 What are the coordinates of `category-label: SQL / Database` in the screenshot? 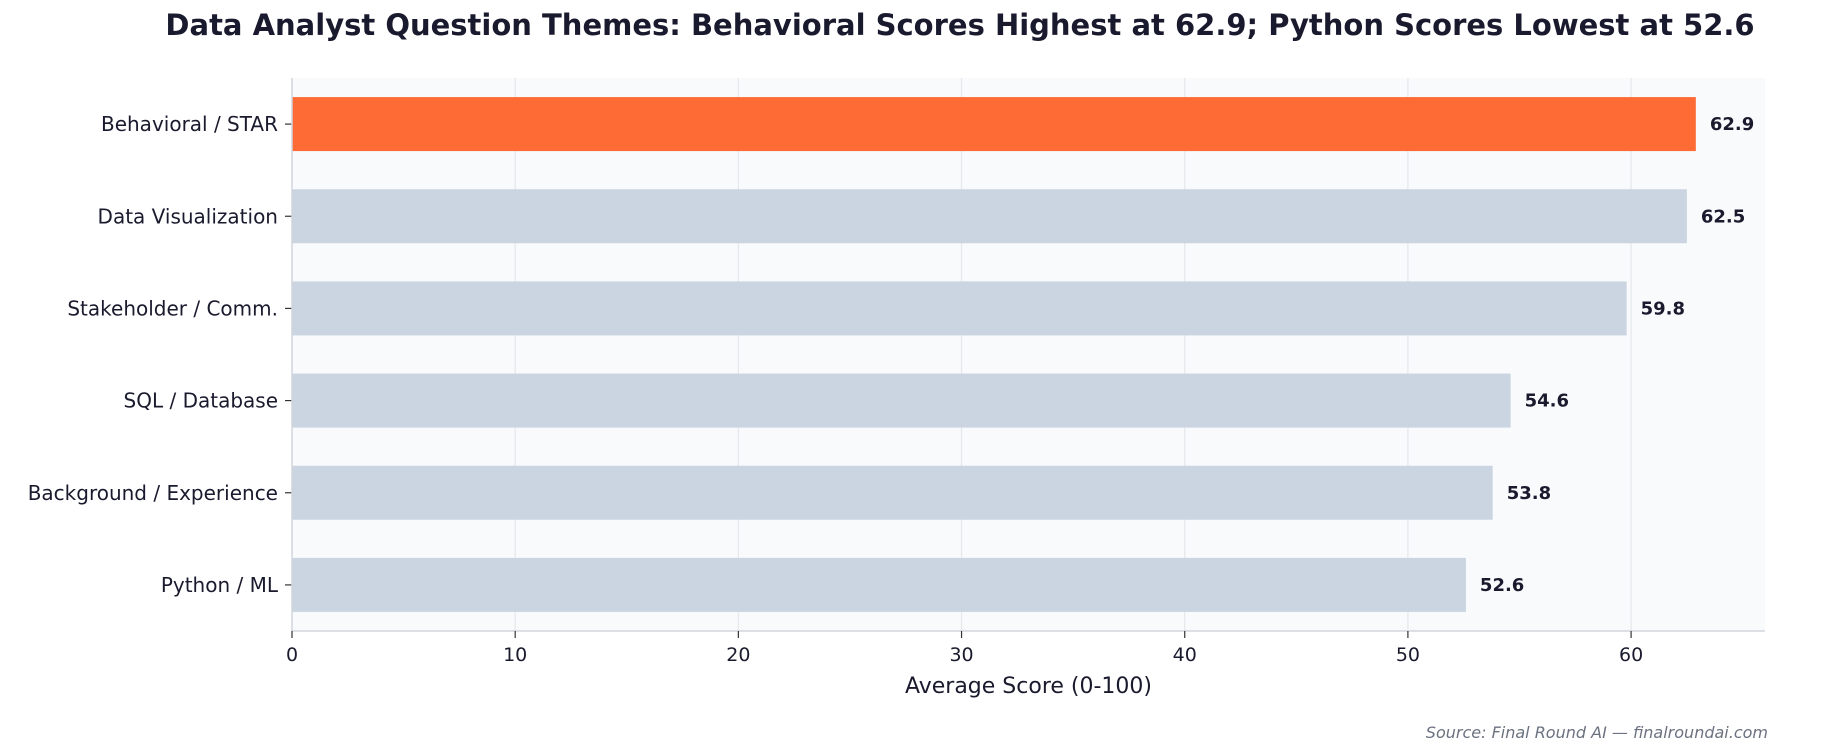 It's located at (201, 401).